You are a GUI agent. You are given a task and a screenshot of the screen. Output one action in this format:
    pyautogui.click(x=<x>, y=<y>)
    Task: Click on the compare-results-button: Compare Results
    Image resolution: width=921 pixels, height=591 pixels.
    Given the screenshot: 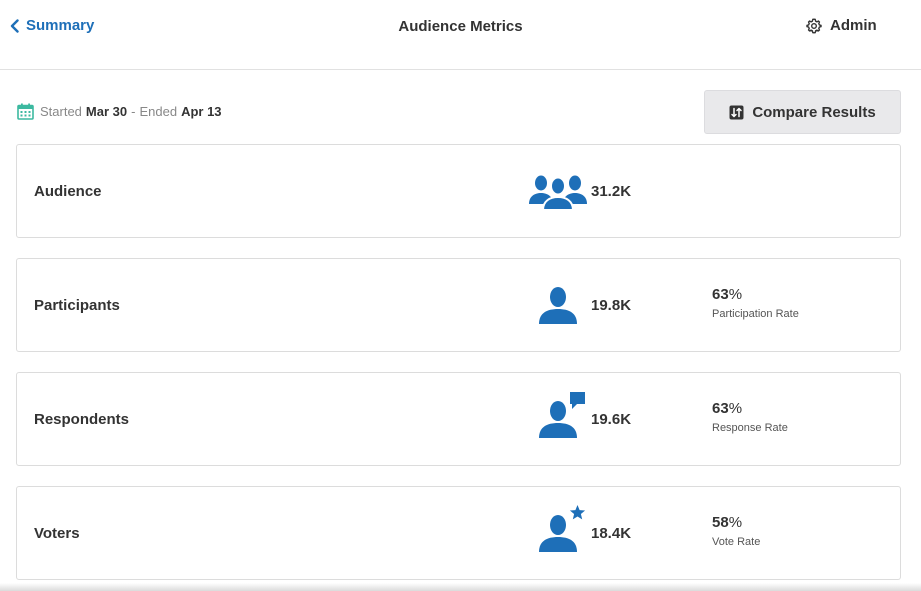 What is the action you would take?
    pyautogui.click(x=802, y=112)
    